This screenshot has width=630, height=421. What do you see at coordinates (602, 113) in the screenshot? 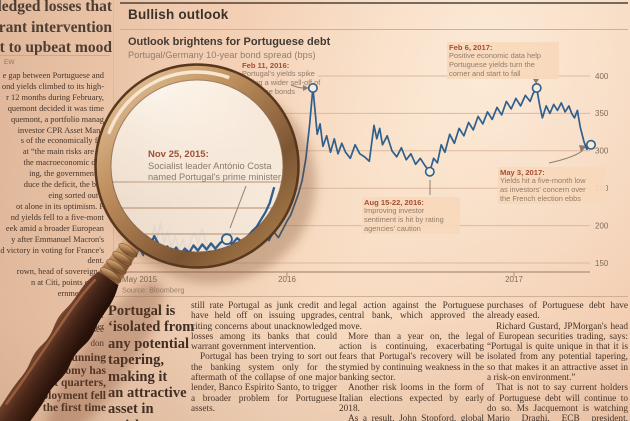
I see `y-axis-tick: 350` at bounding box center [602, 113].